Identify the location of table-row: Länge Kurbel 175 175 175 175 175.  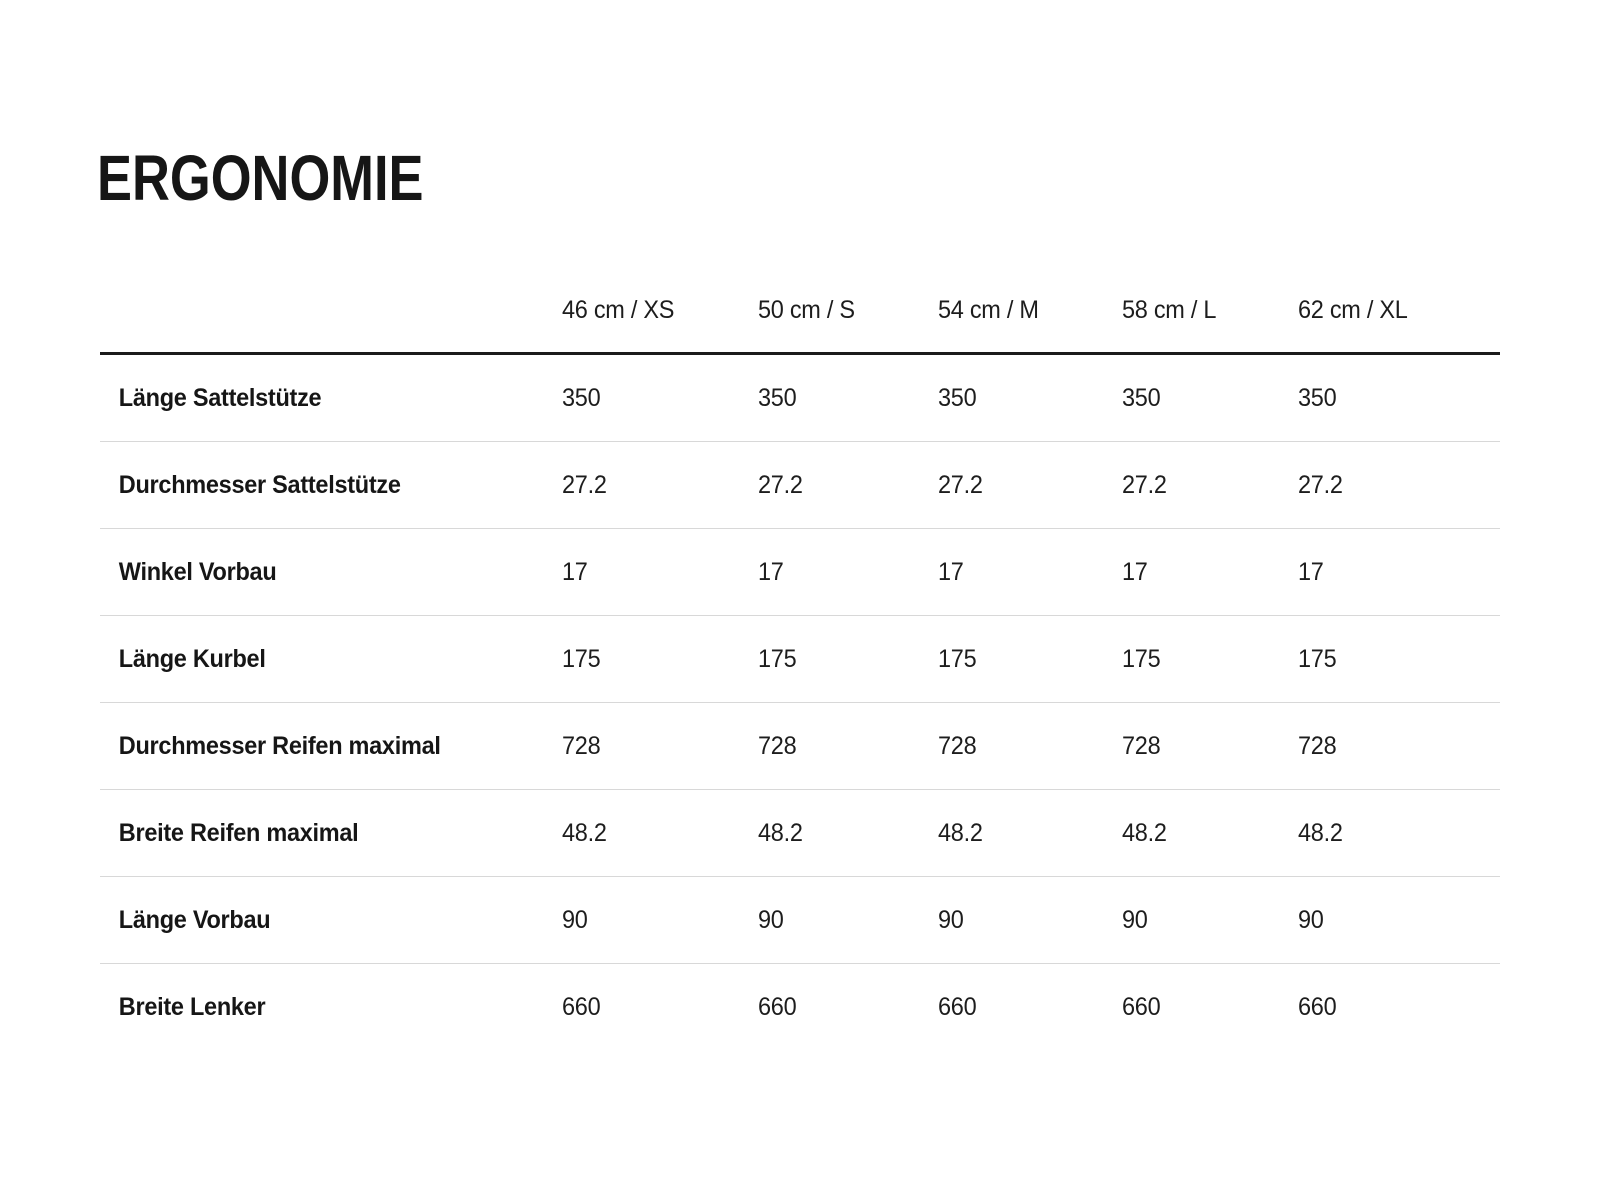
(800, 659).